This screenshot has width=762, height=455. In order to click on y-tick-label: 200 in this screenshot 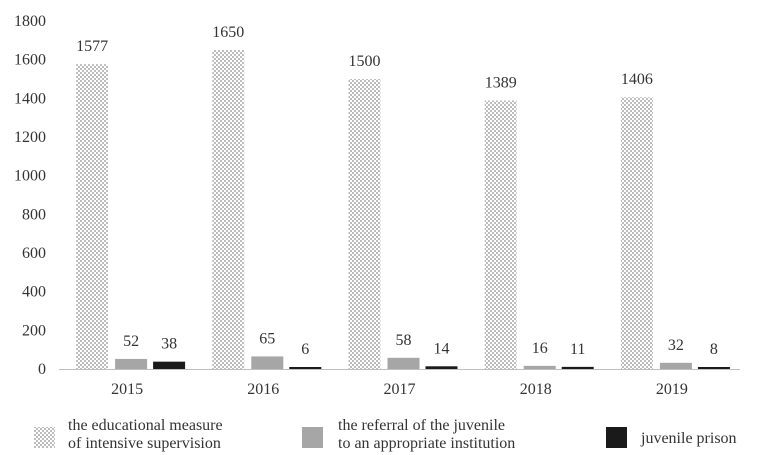, I will do `click(34, 330)`.